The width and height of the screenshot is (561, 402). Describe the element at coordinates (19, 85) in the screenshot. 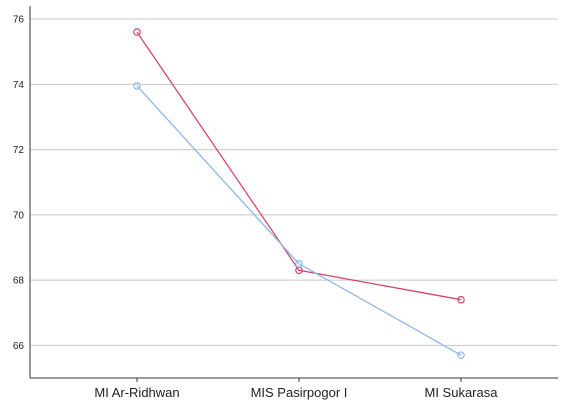

I see `y-tick-label: 74` at that location.